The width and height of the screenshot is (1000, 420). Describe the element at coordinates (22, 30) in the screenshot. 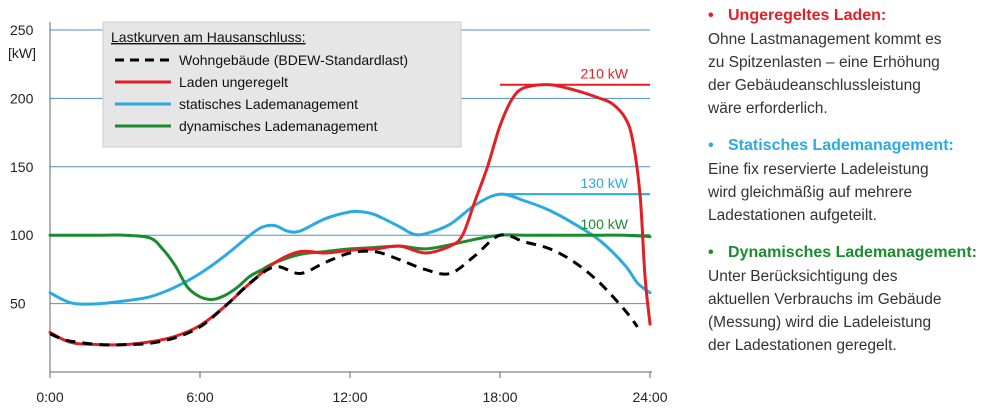

I see `y-tick-label: 250` at that location.